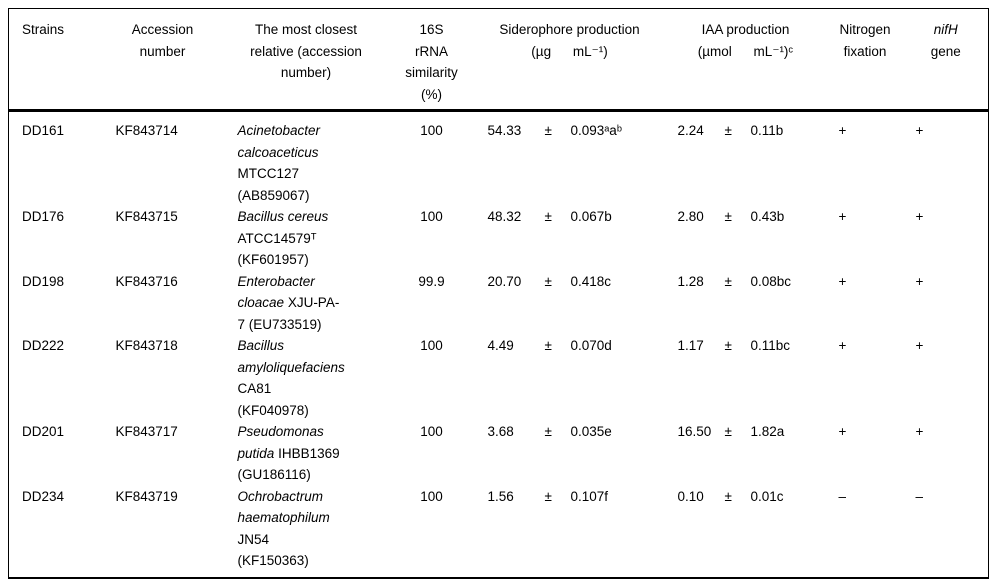 The image size is (998, 579). I want to click on similarity-value: 99.9, so click(431, 281).